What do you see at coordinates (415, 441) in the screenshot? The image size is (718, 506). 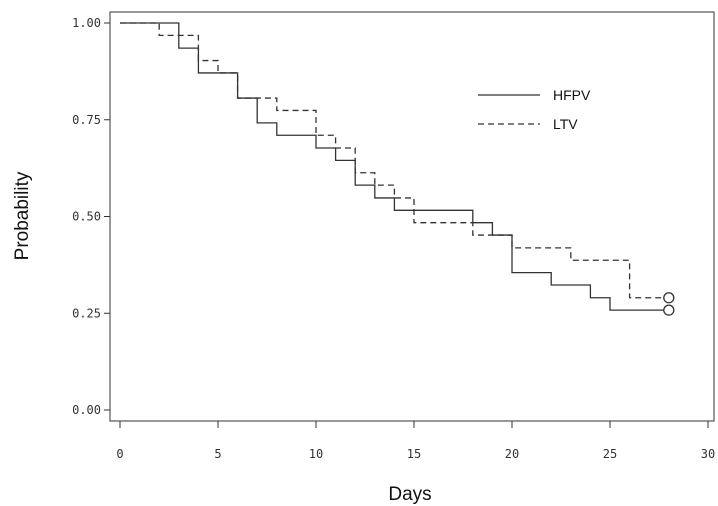 I see `x-axis: 0 5 10 15 20 25 30` at bounding box center [415, 441].